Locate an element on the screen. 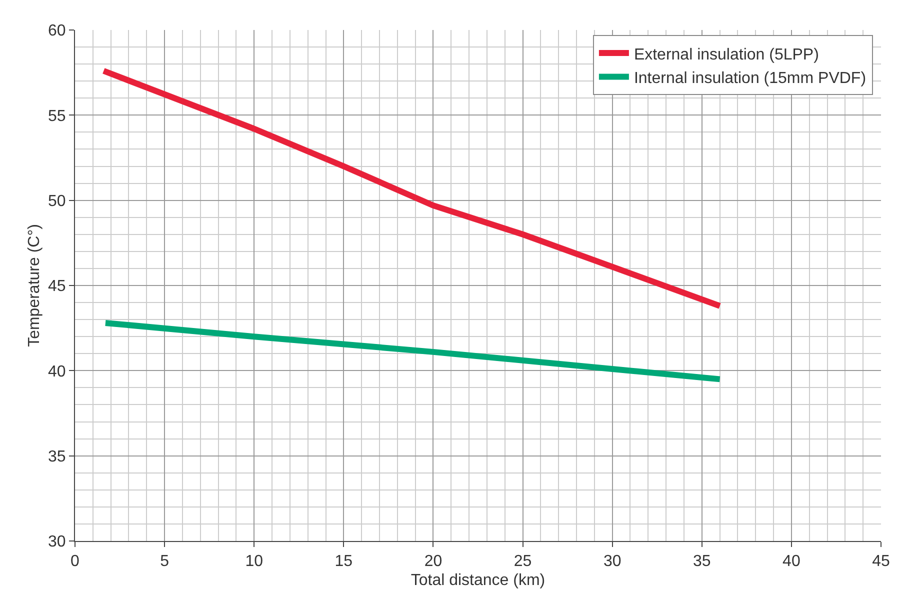  y-tick-label: 60 is located at coordinates (57, 31).